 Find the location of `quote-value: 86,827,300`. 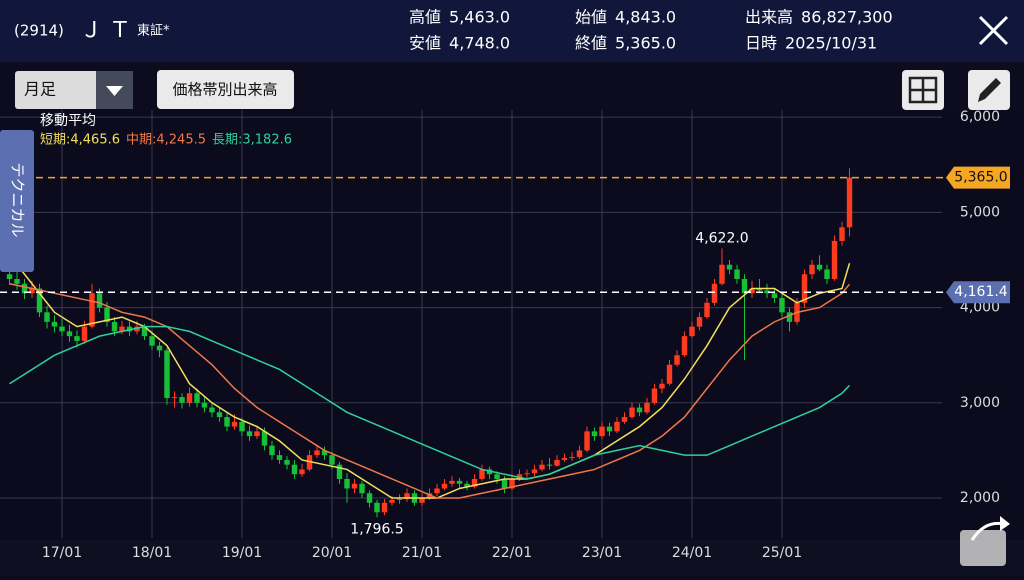

quote-value: 86,827,300 is located at coordinates (847, 17).